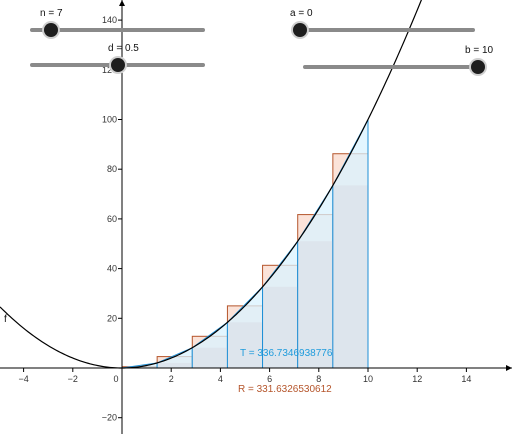 Image resolution: width=512 pixels, height=434 pixels. What do you see at coordinates (479, 50) in the screenshot?
I see `slider-b-label: b = 10` at bounding box center [479, 50].